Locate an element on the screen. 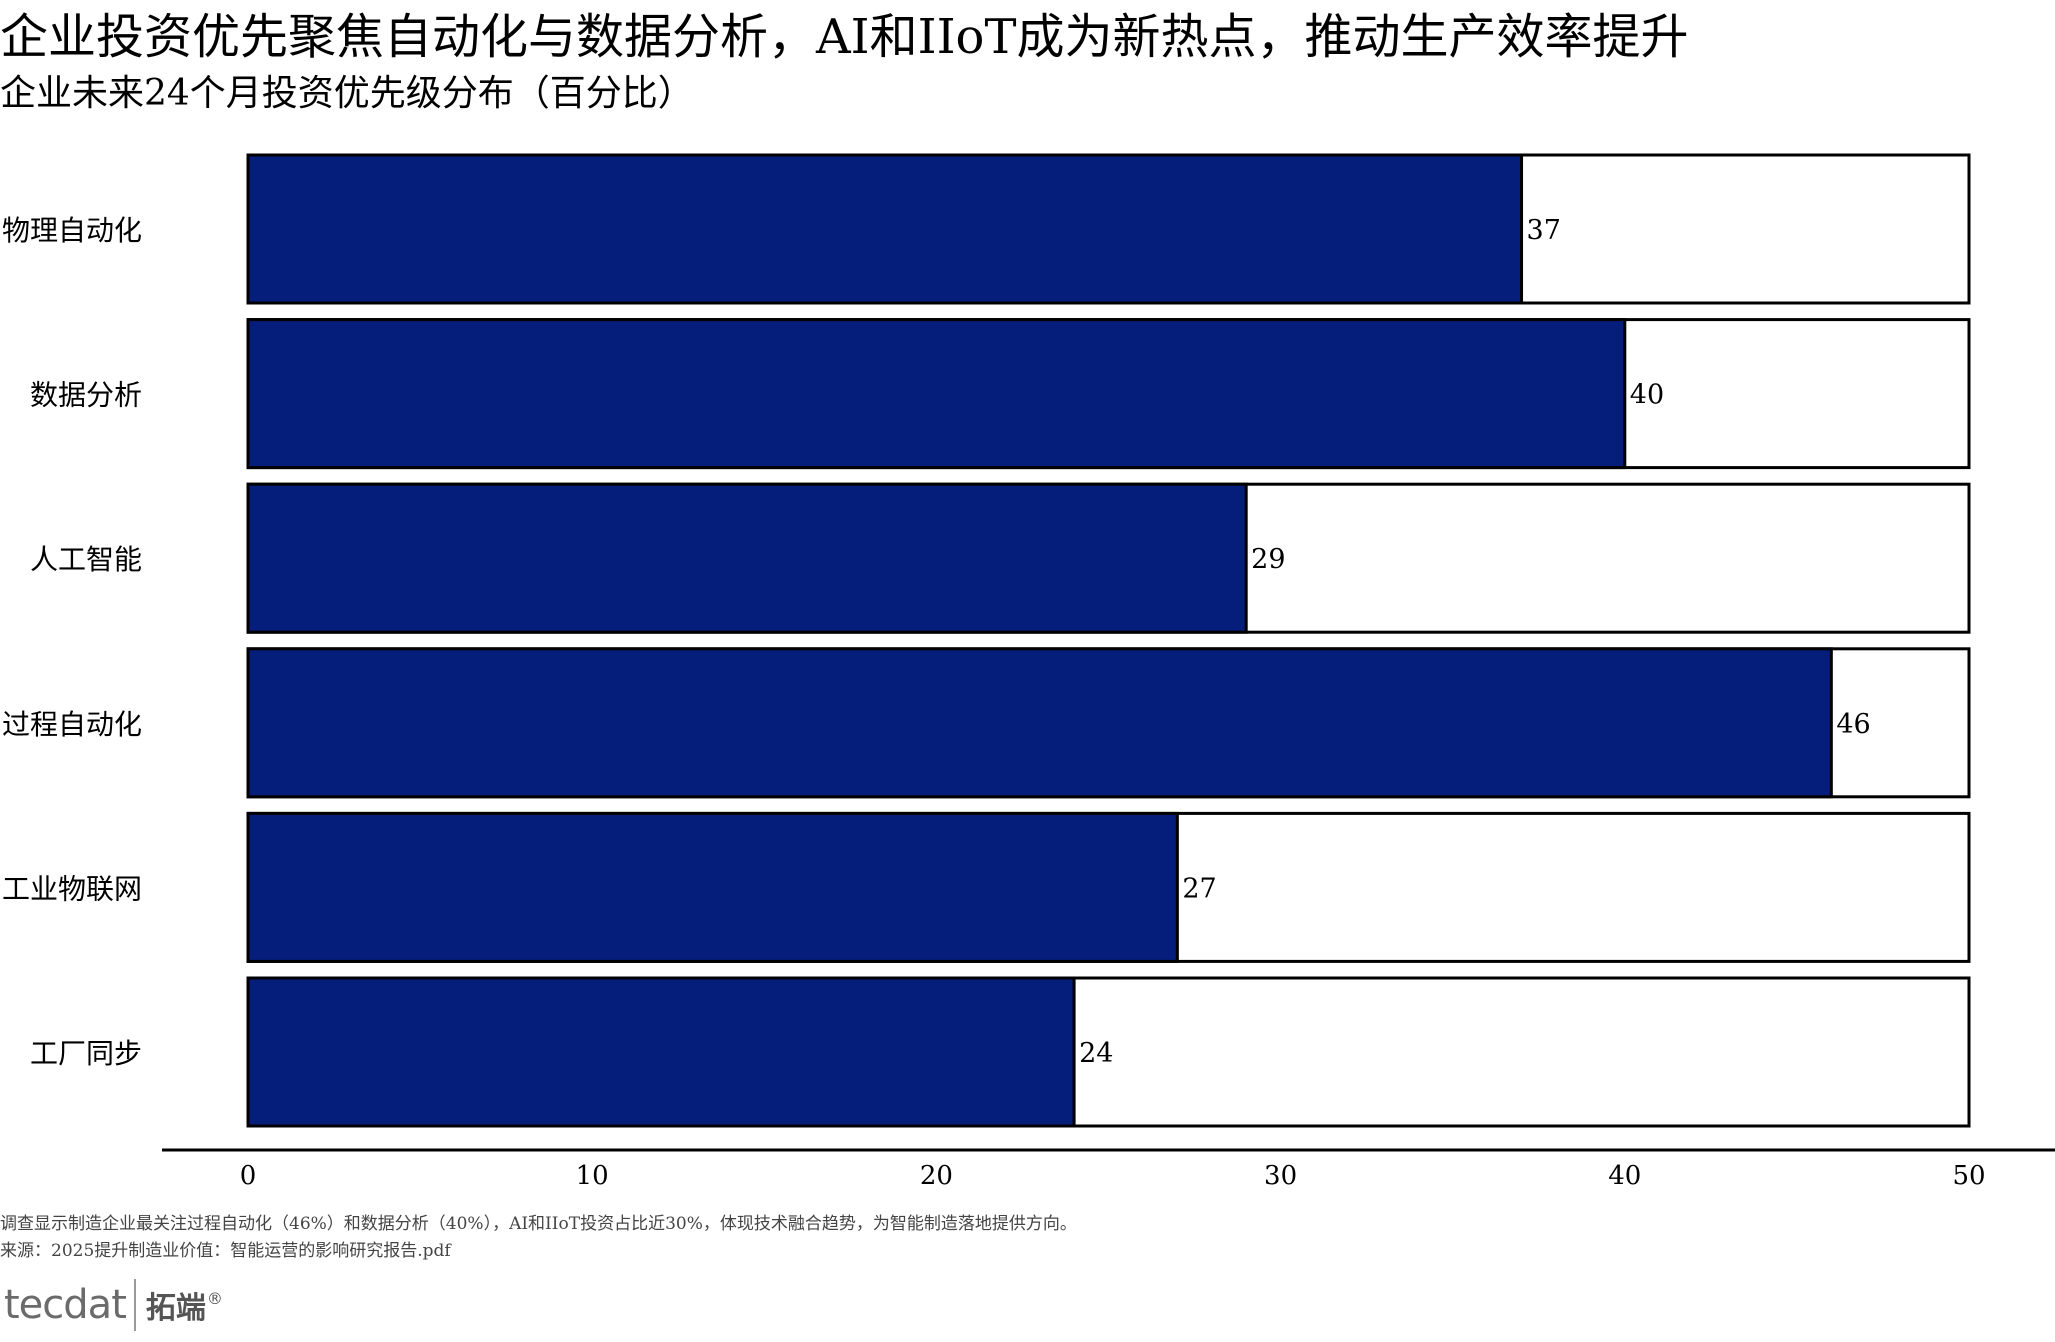 The height and width of the screenshot is (1342, 2055). x-tick-label: 10 is located at coordinates (592, 1176).